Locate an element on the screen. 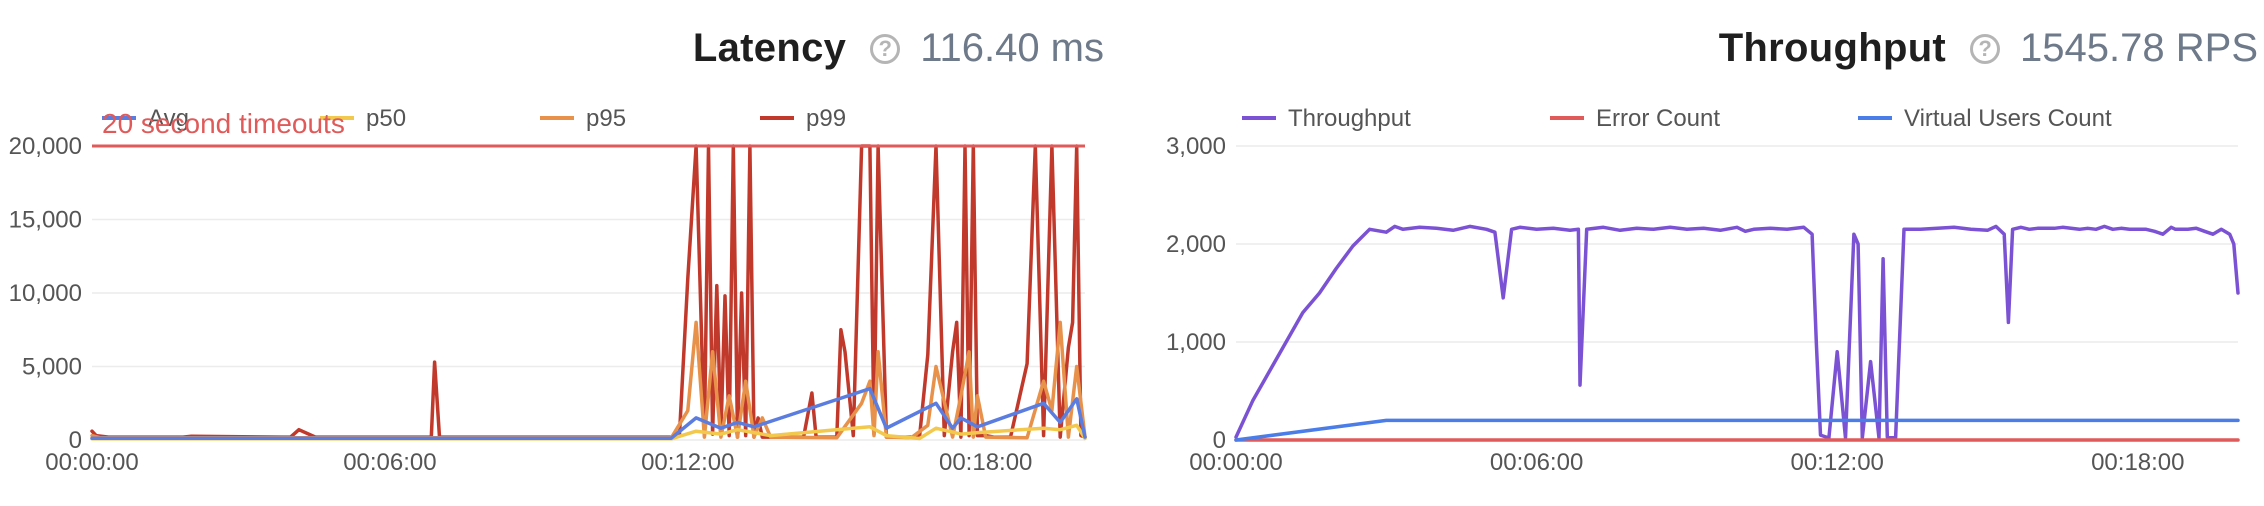  latency-title: Latency is located at coordinates (769, 48).